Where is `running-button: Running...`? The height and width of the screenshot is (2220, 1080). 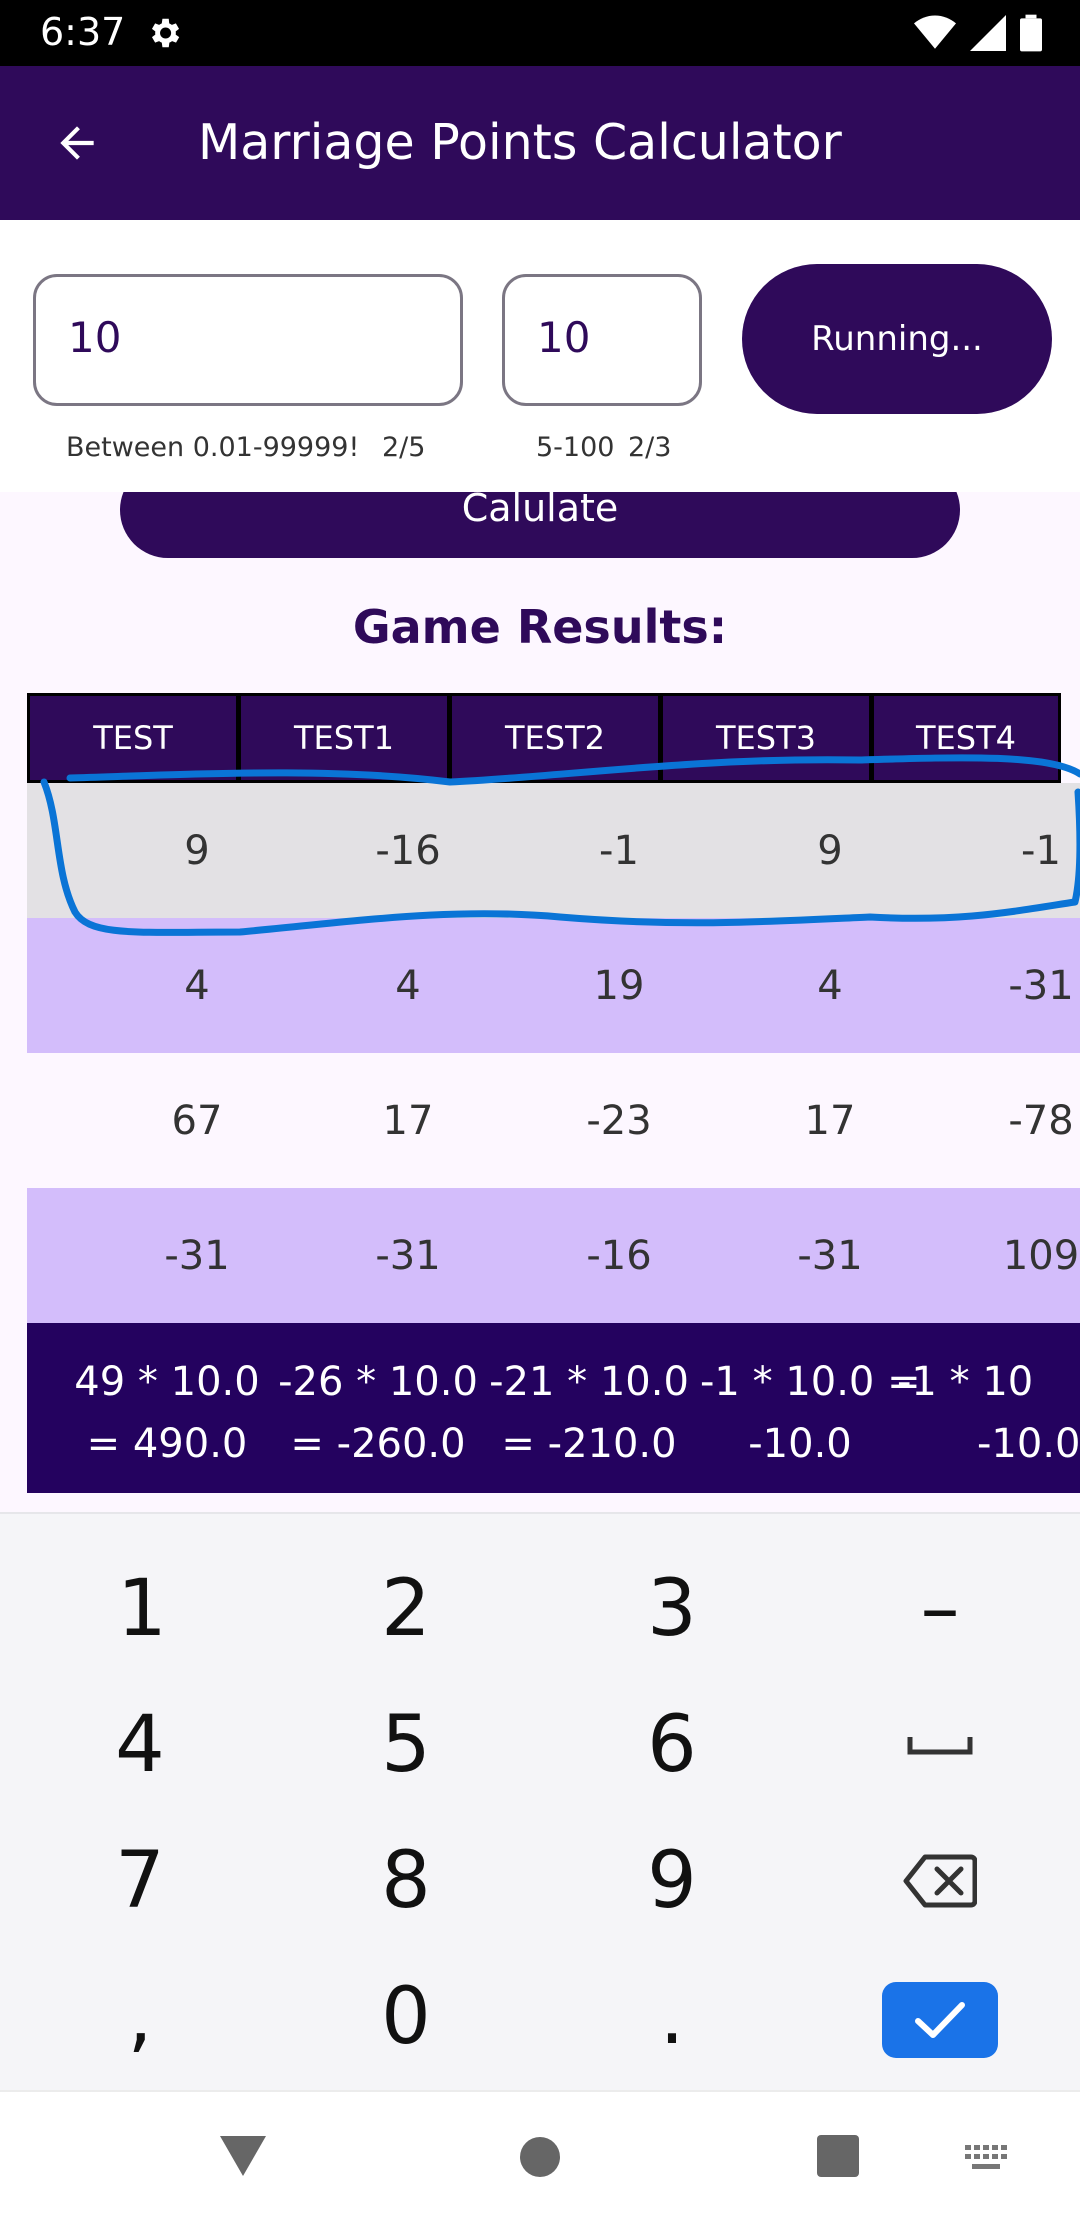
running-button: Running... is located at coordinates (897, 339).